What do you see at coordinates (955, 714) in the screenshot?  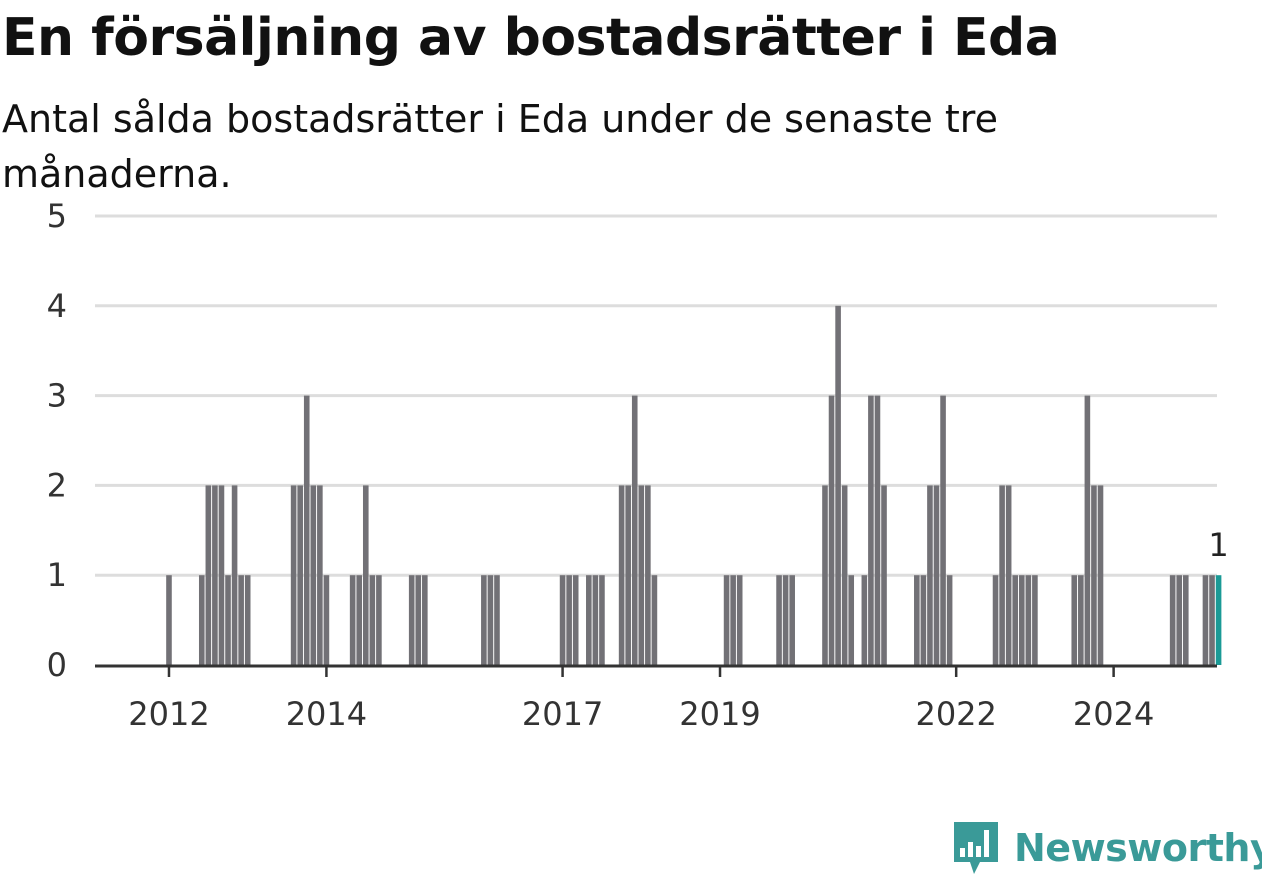 I see `x-tick-label: 2022` at bounding box center [955, 714].